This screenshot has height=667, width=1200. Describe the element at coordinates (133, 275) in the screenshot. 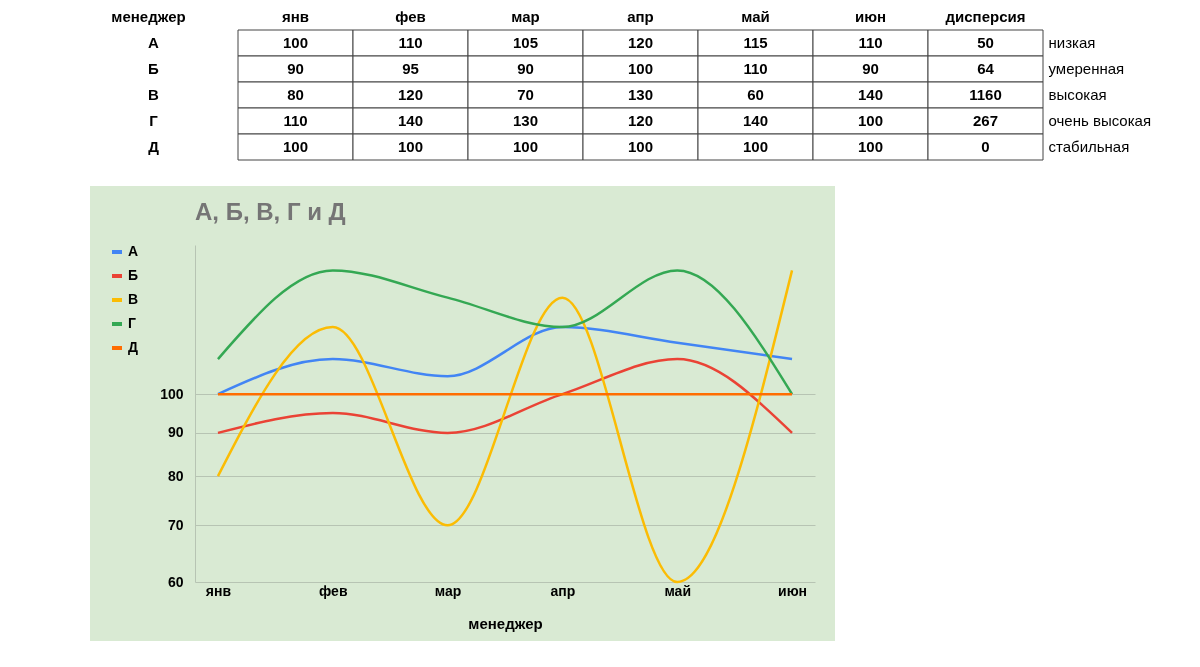

I see `legend-label: Б` at that location.